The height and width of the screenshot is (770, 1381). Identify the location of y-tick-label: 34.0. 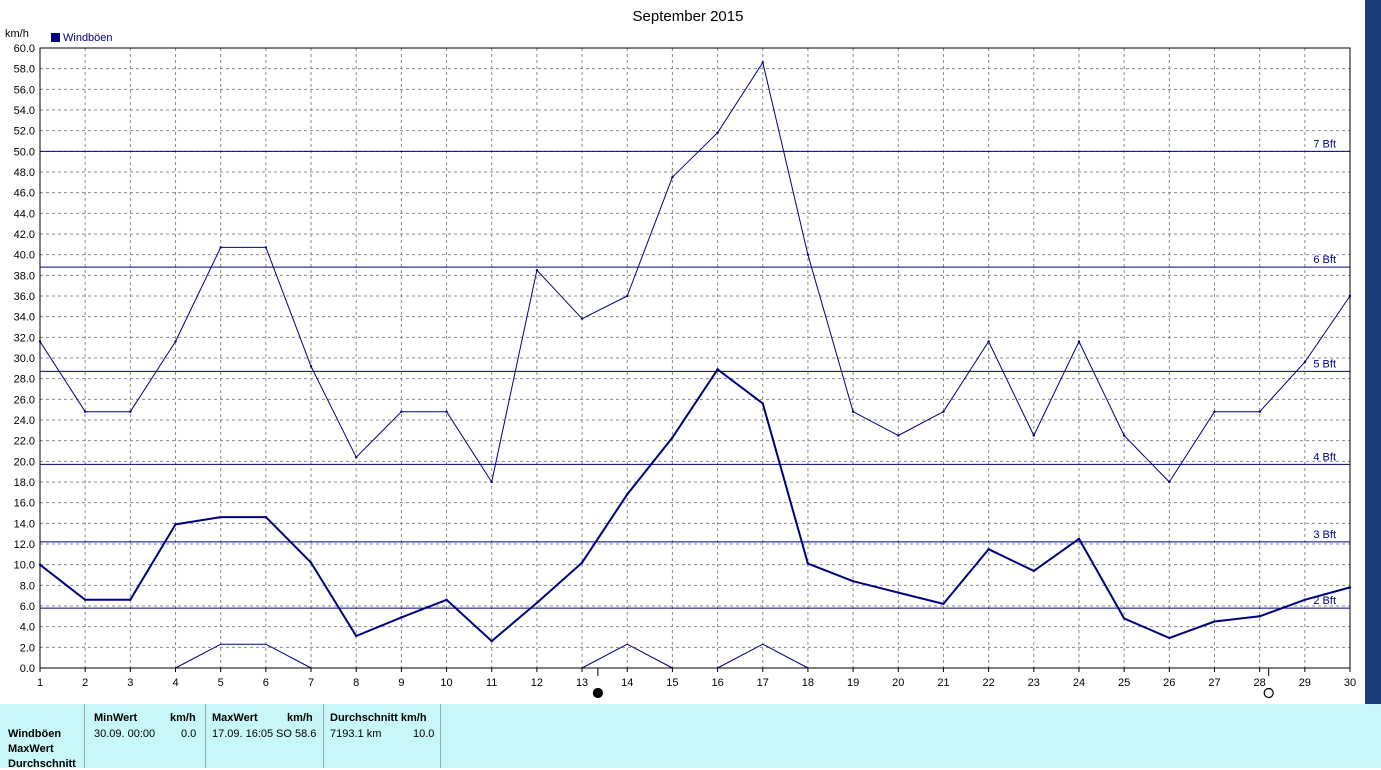
(24, 318).